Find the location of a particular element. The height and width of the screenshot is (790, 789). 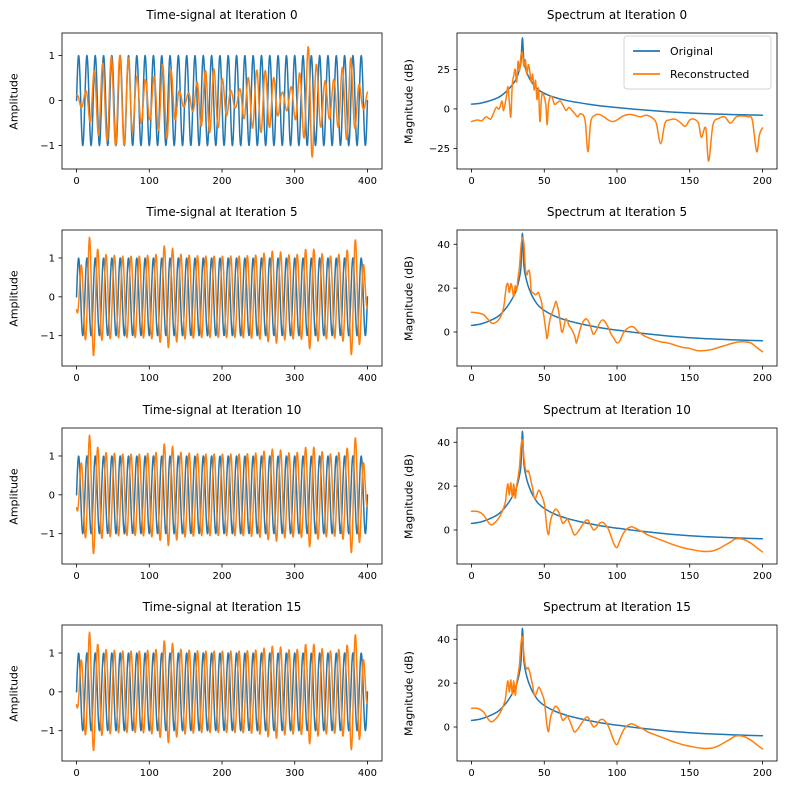

y-tick-label: −25 is located at coordinates (439, 149).